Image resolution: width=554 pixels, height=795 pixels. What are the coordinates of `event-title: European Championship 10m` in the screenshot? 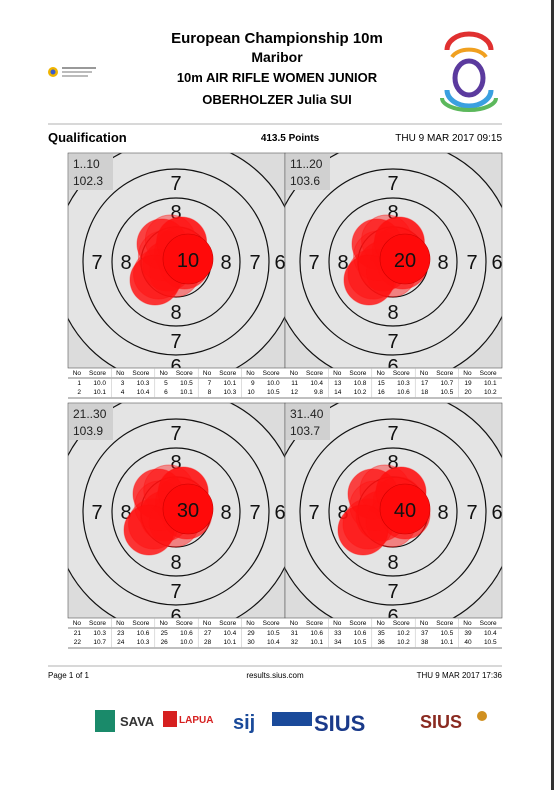 It's located at (277, 38).